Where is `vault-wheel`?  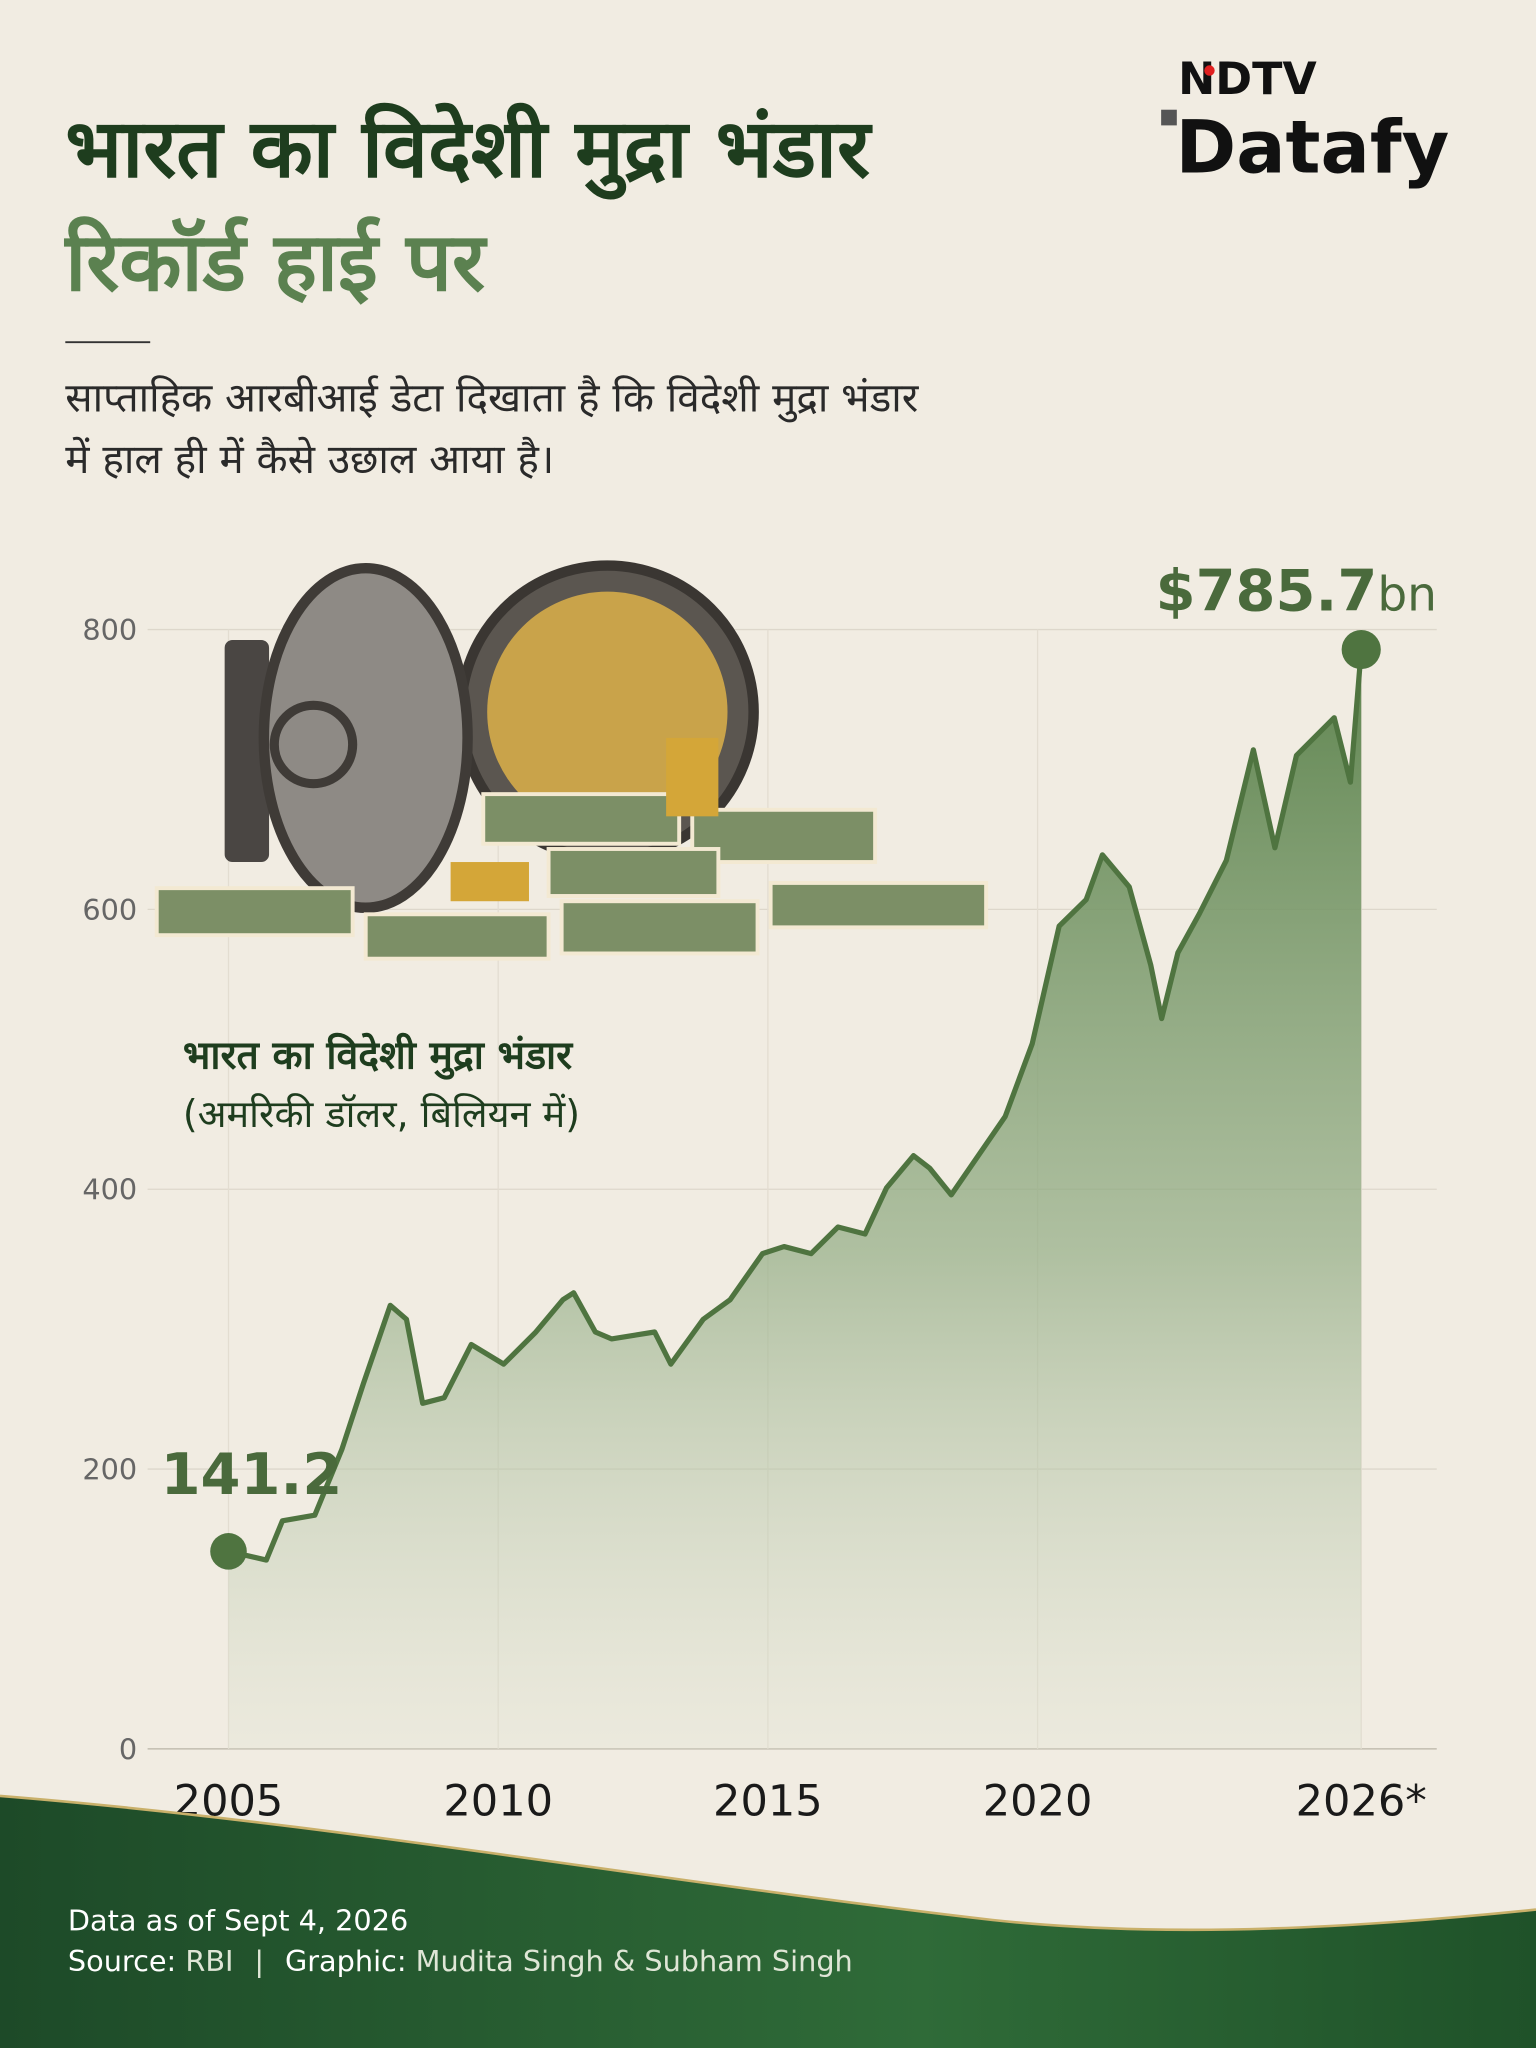 vault-wheel is located at coordinates (313, 744).